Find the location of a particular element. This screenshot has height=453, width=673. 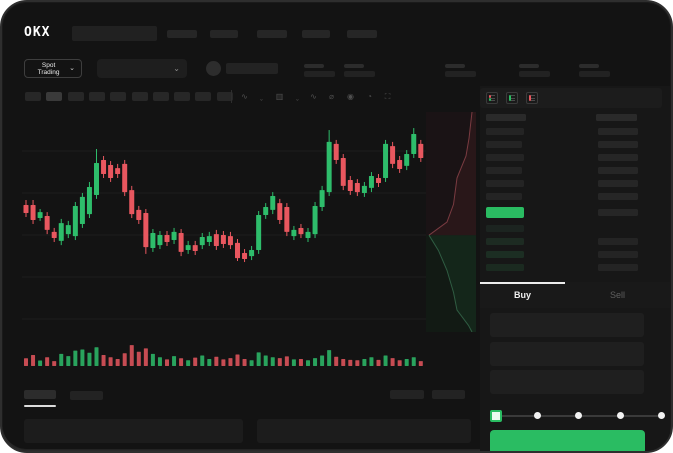

history-table-panel is located at coordinates (364, 431).